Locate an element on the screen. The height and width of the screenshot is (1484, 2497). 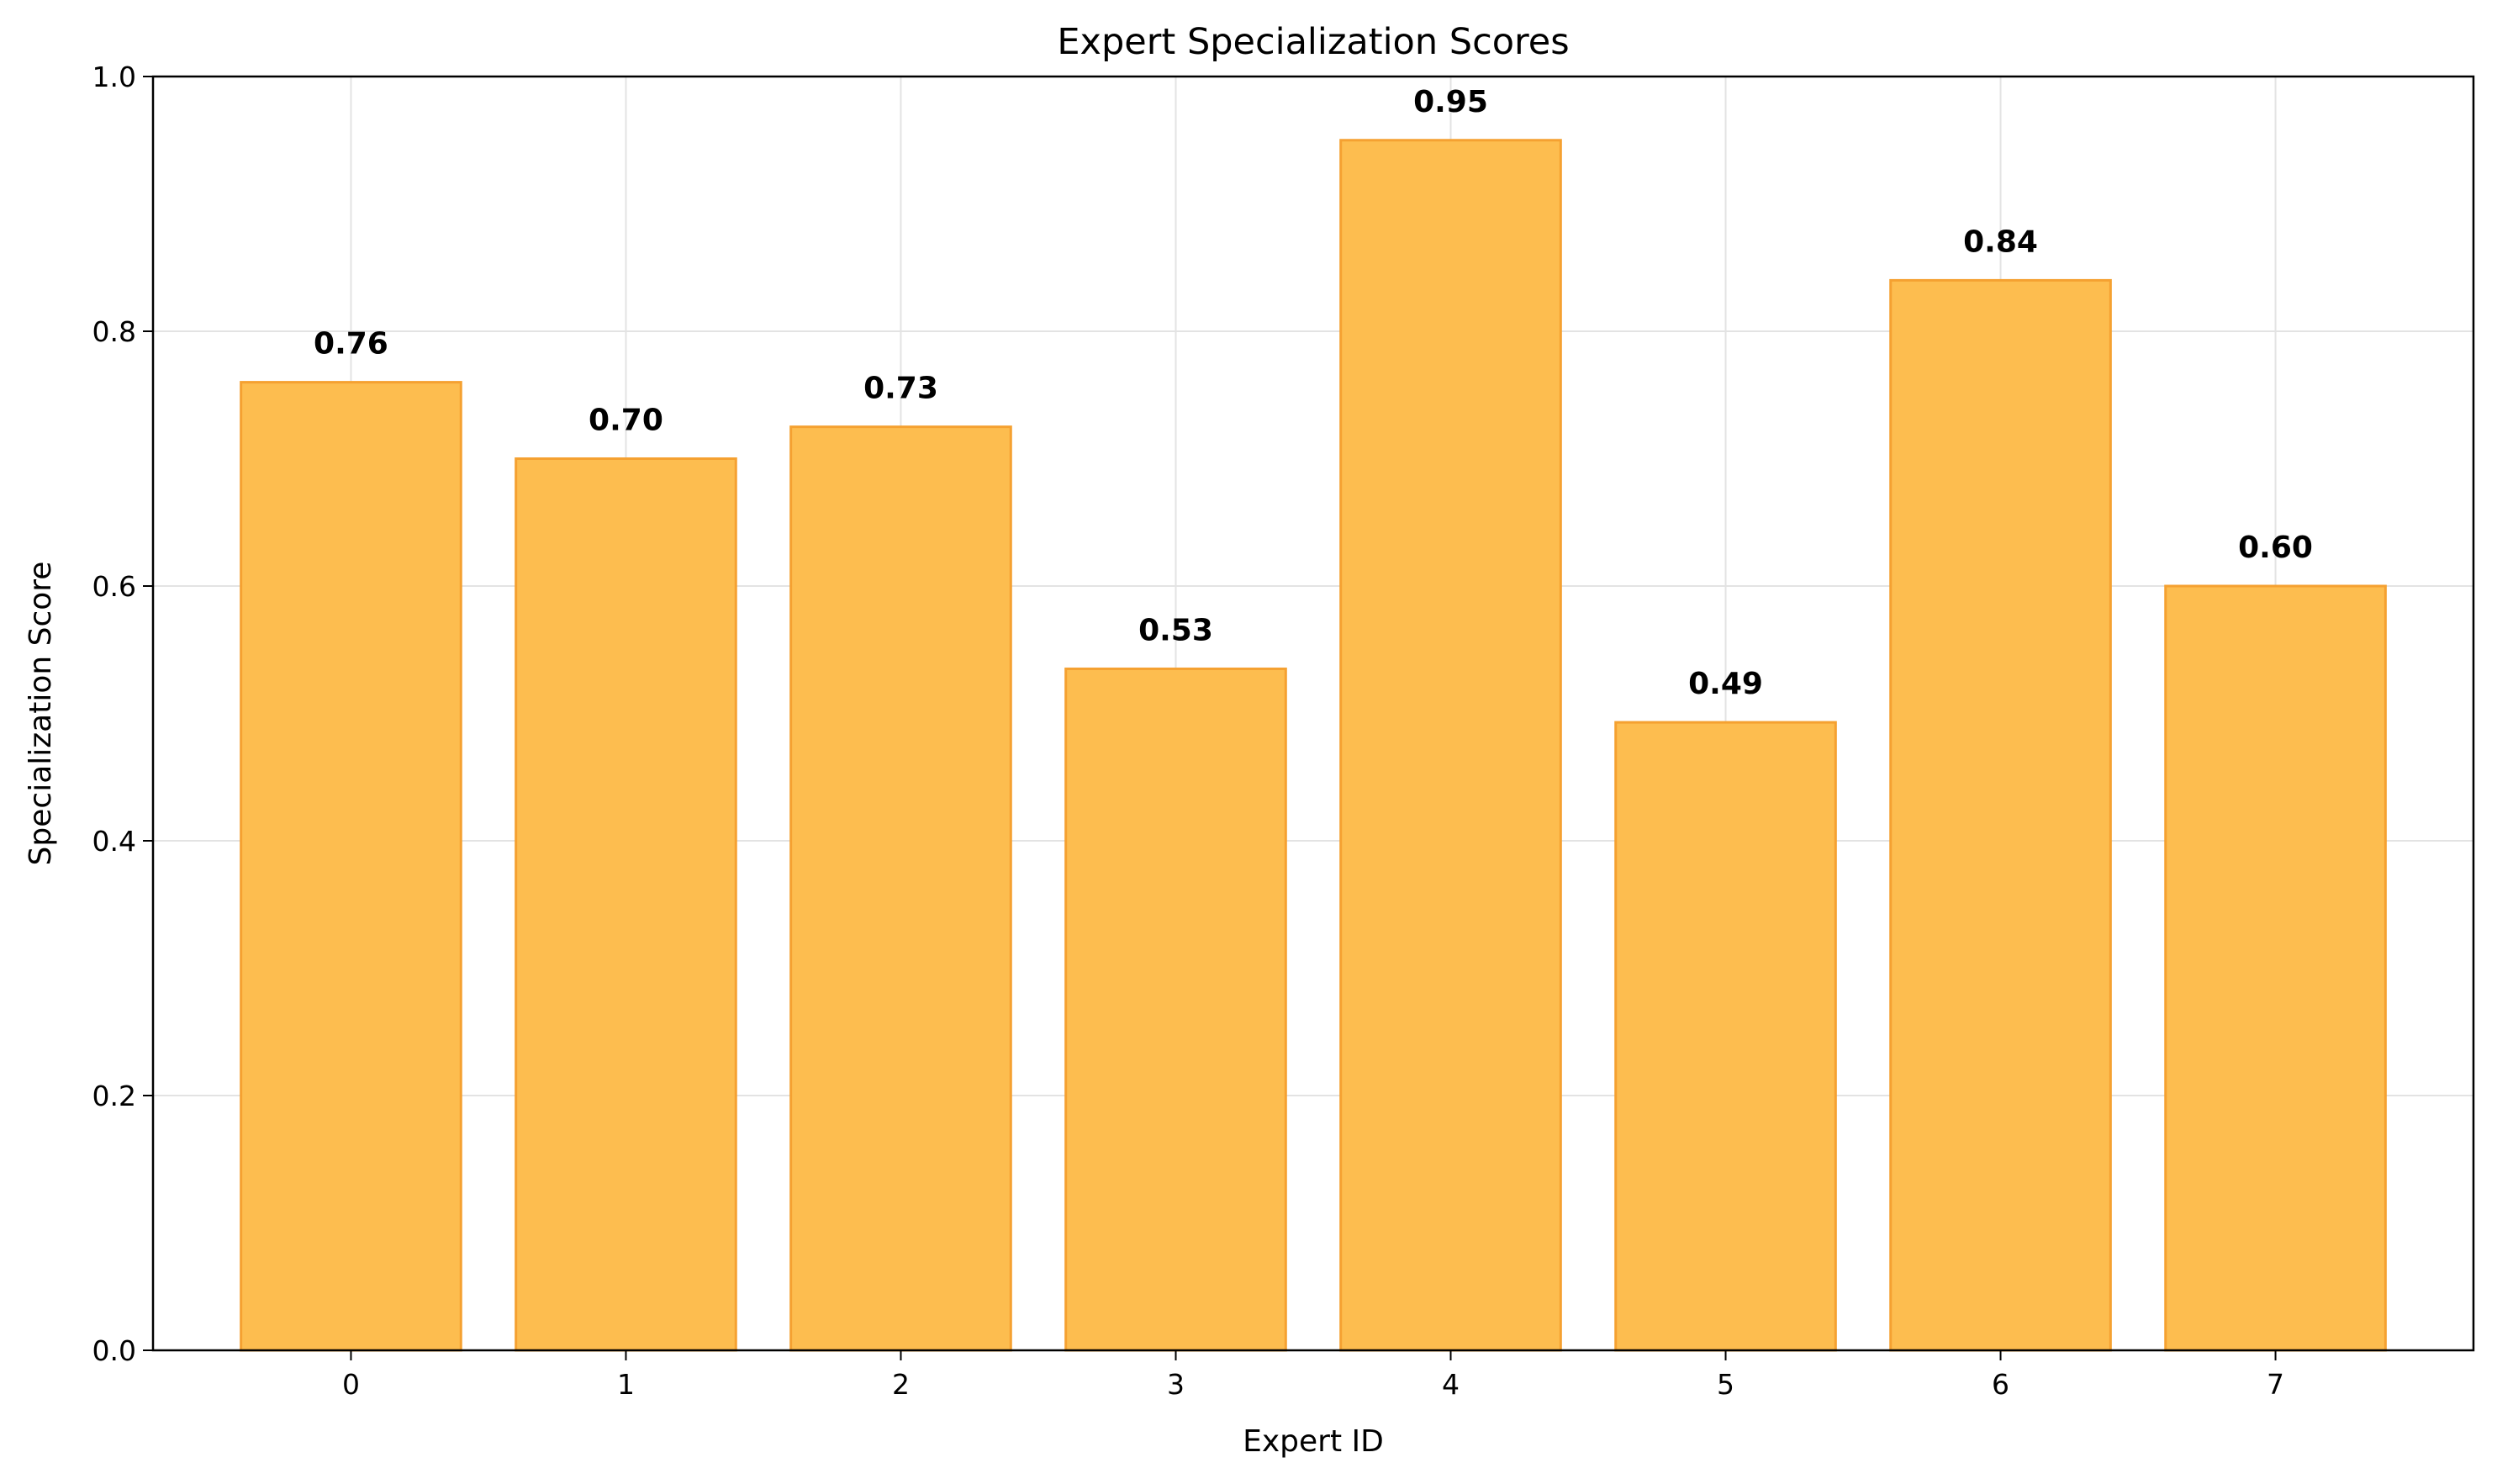
x-tick-label: 0 is located at coordinates (351, 1384).